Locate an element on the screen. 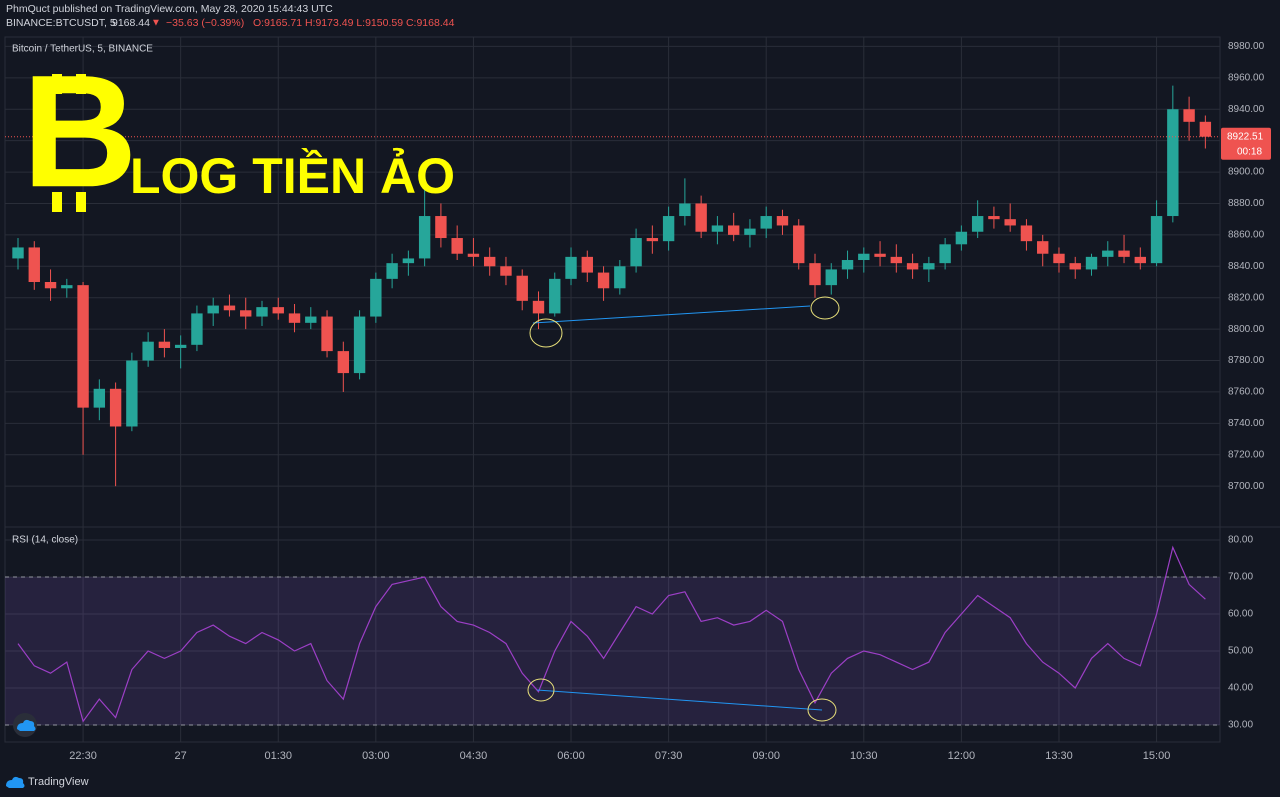  watermark-text: LOG TIỀN ẢO is located at coordinates (292, 176).